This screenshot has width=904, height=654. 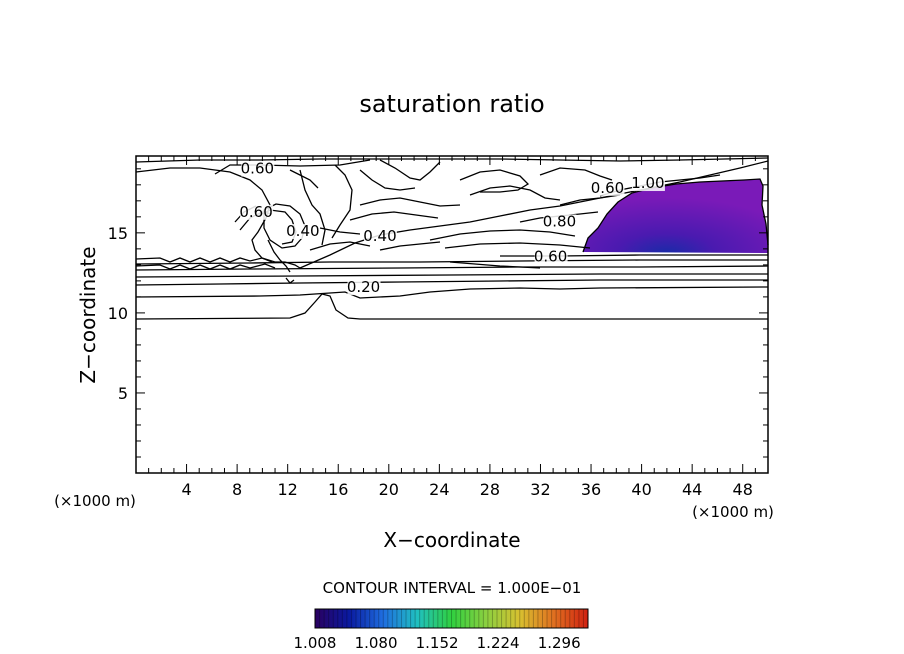 I want to click on y-tick-label: 5, so click(x=123, y=393).